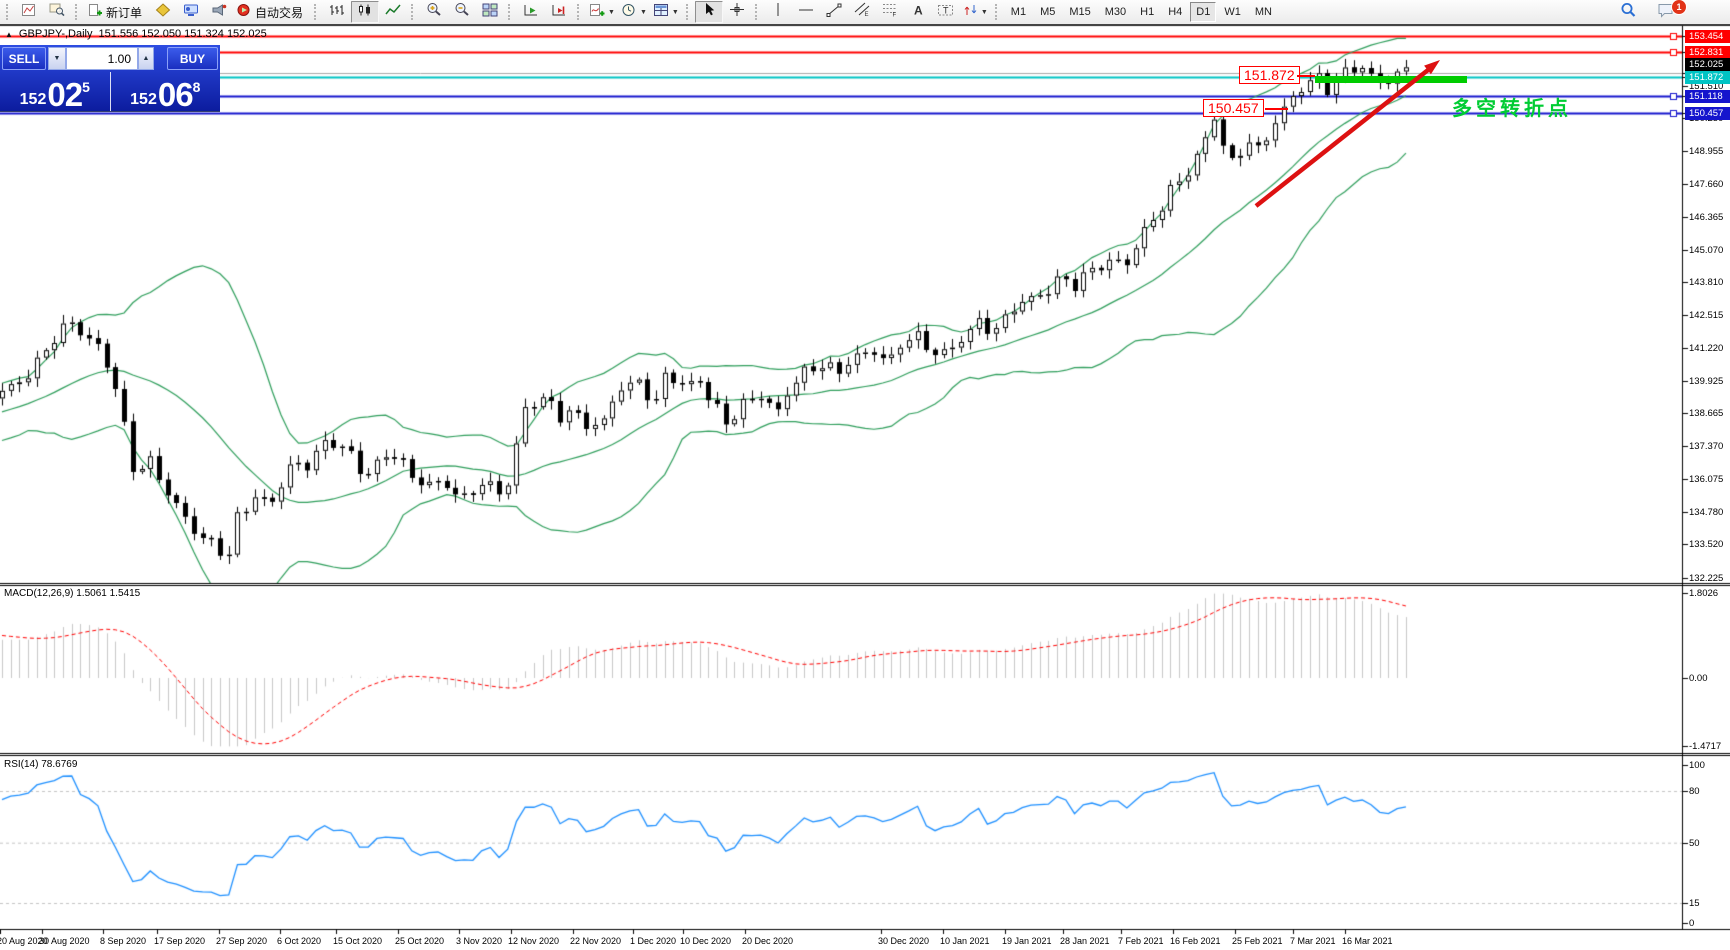  I want to click on rsi-axis-label: 15, so click(1694, 903).